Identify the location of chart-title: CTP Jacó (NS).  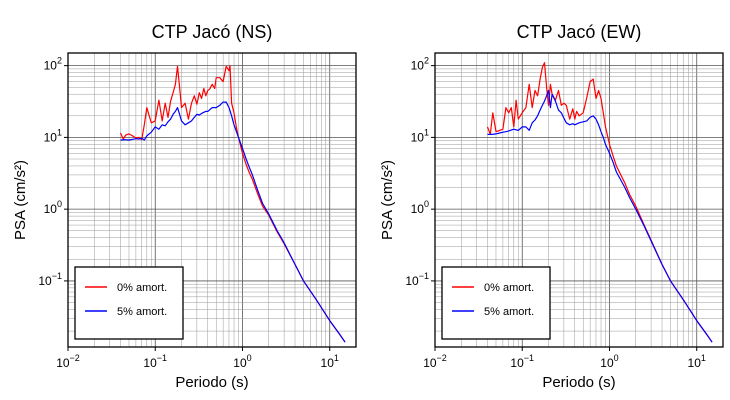
(212, 32).